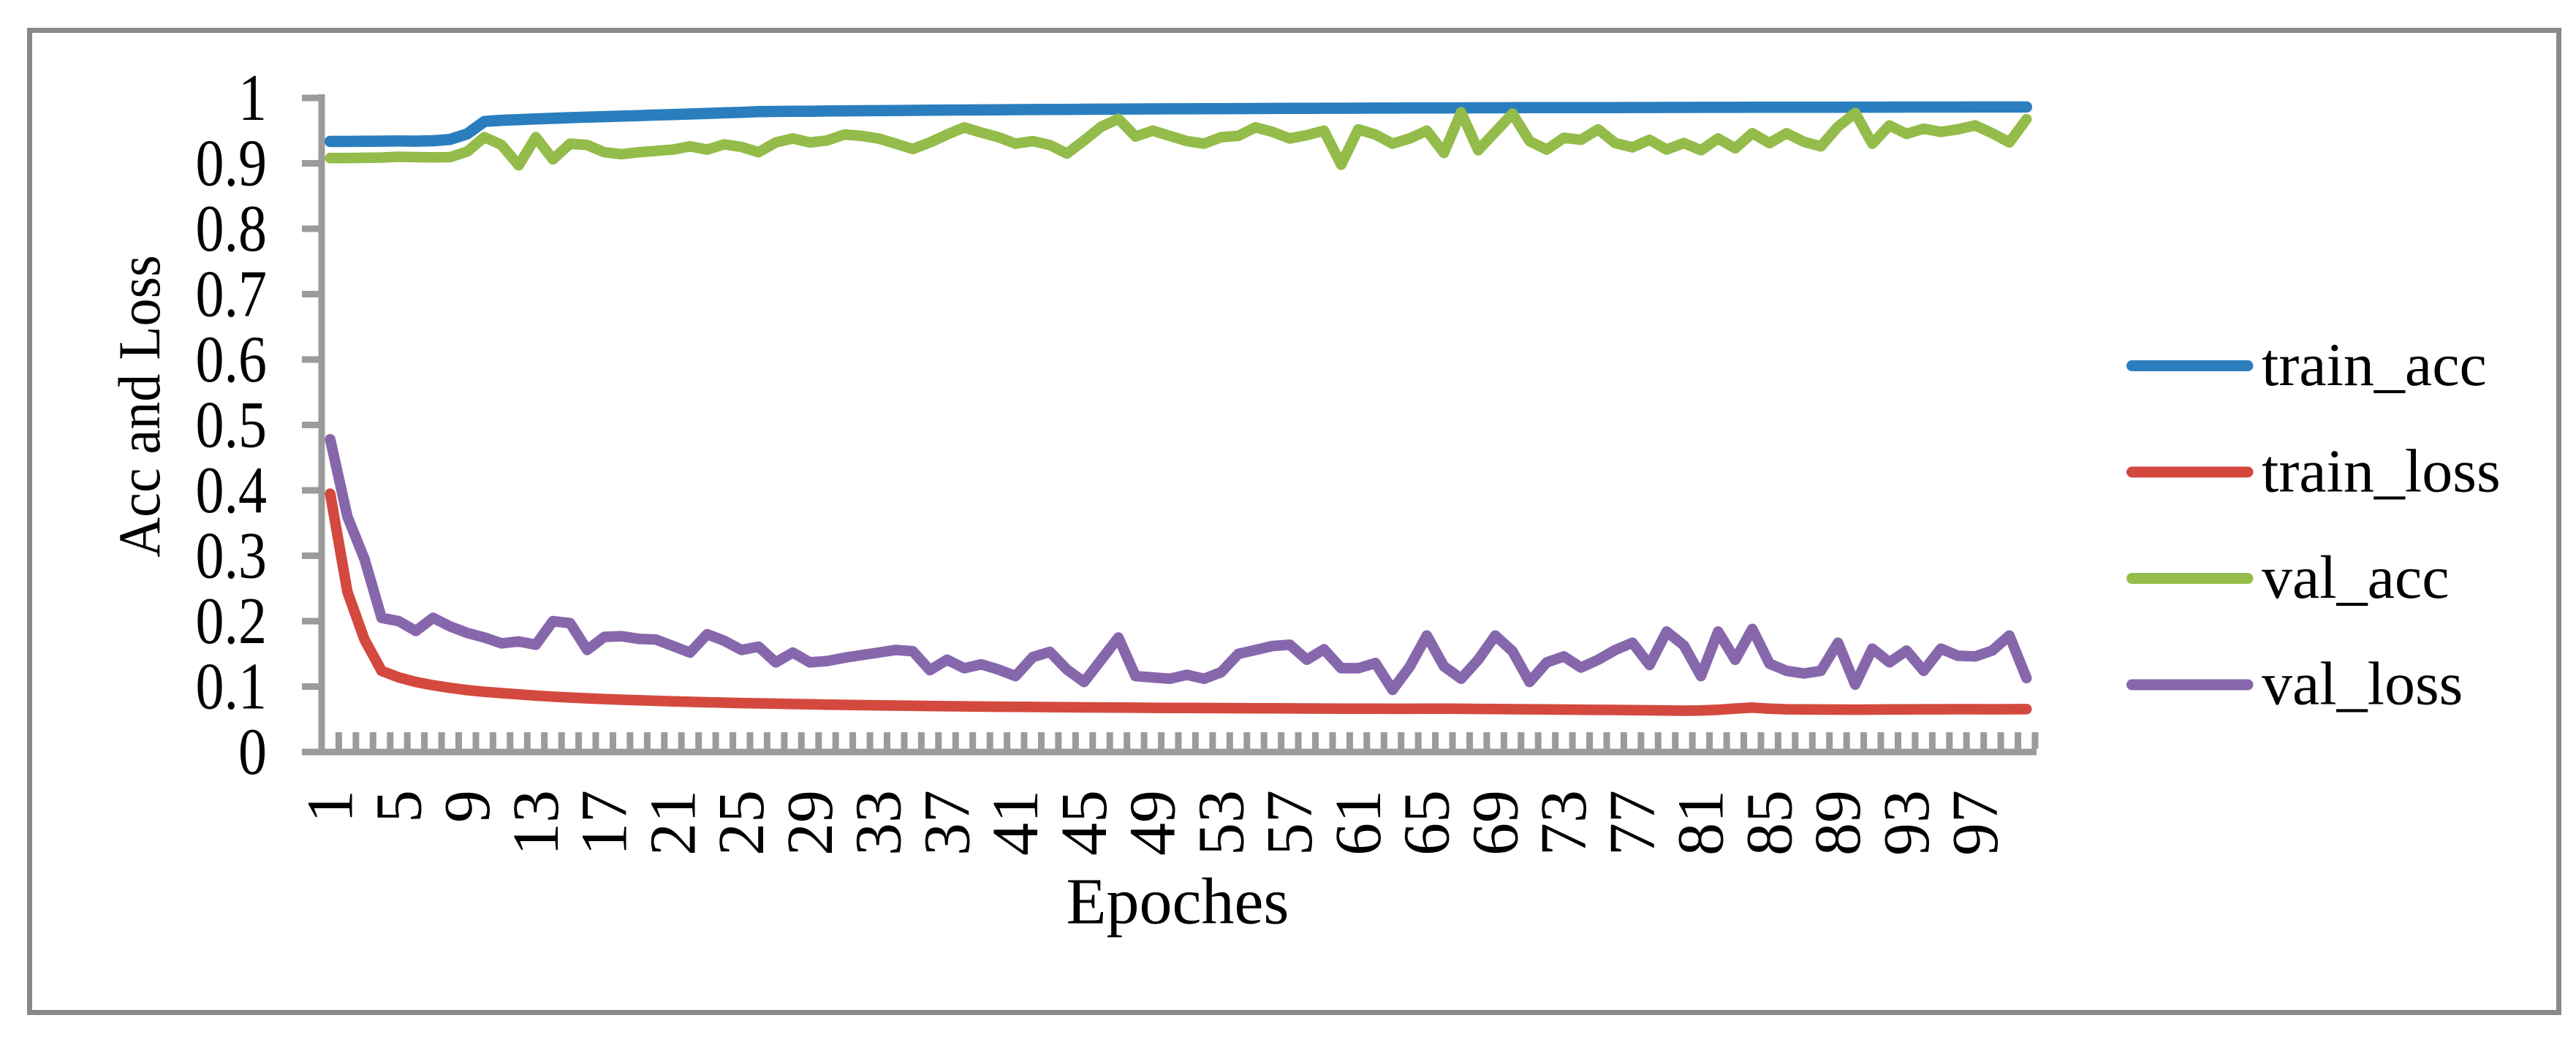 Image resolution: width=2576 pixels, height=1045 pixels. What do you see at coordinates (252, 752) in the screenshot?
I see `svg-text: 0` at bounding box center [252, 752].